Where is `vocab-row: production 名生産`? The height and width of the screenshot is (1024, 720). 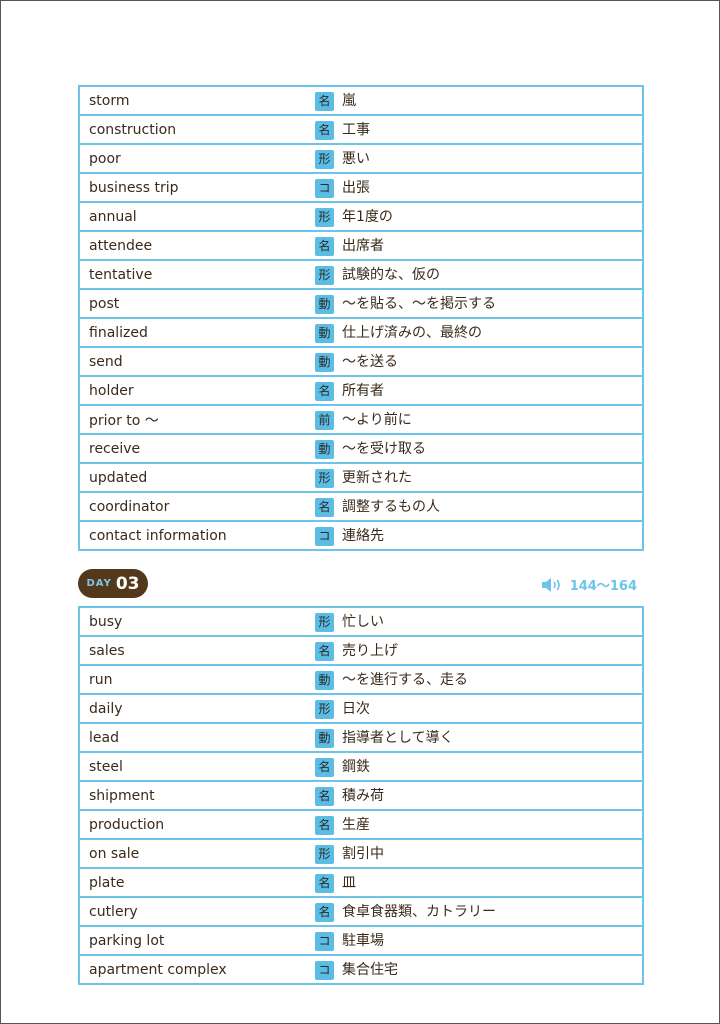 vocab-row: production 名生産 is located at coordinates (361, 824).